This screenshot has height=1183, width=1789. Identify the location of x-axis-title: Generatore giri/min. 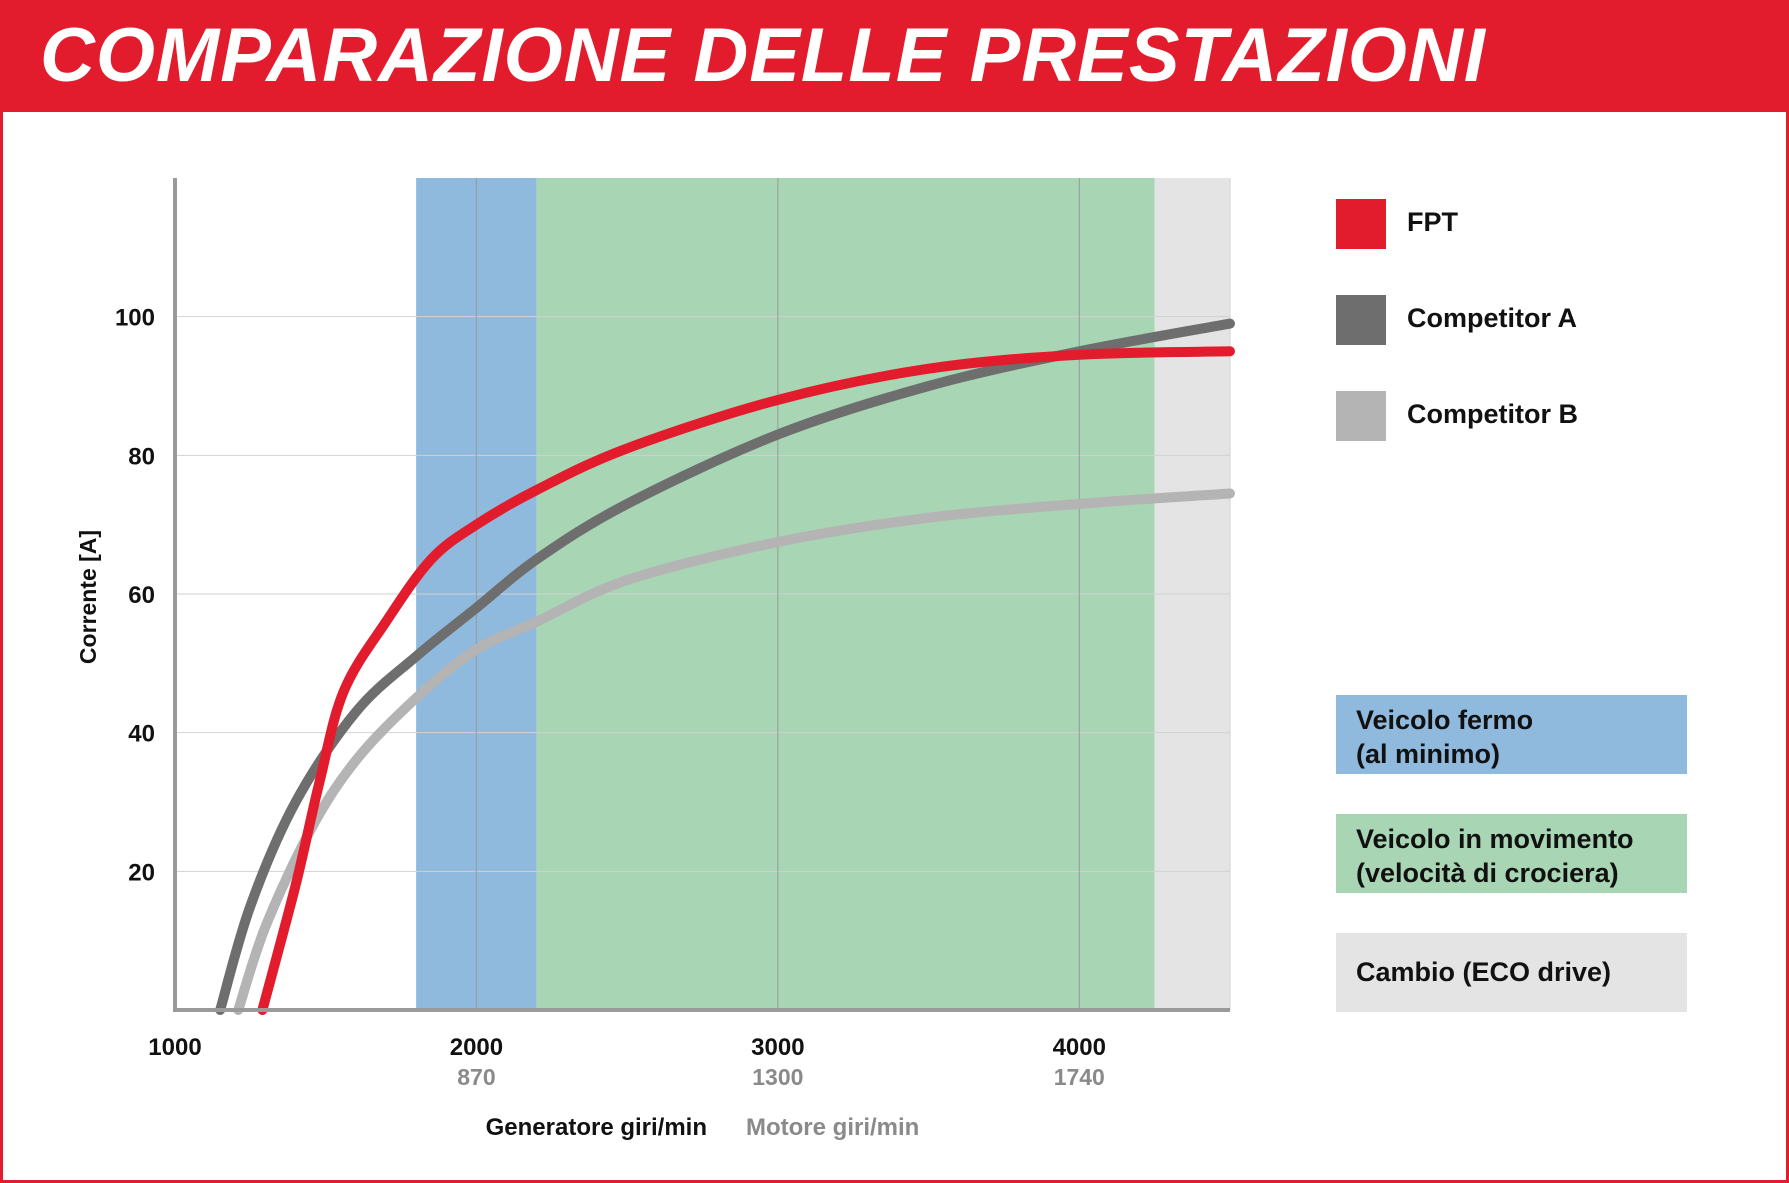
(596, 1127).